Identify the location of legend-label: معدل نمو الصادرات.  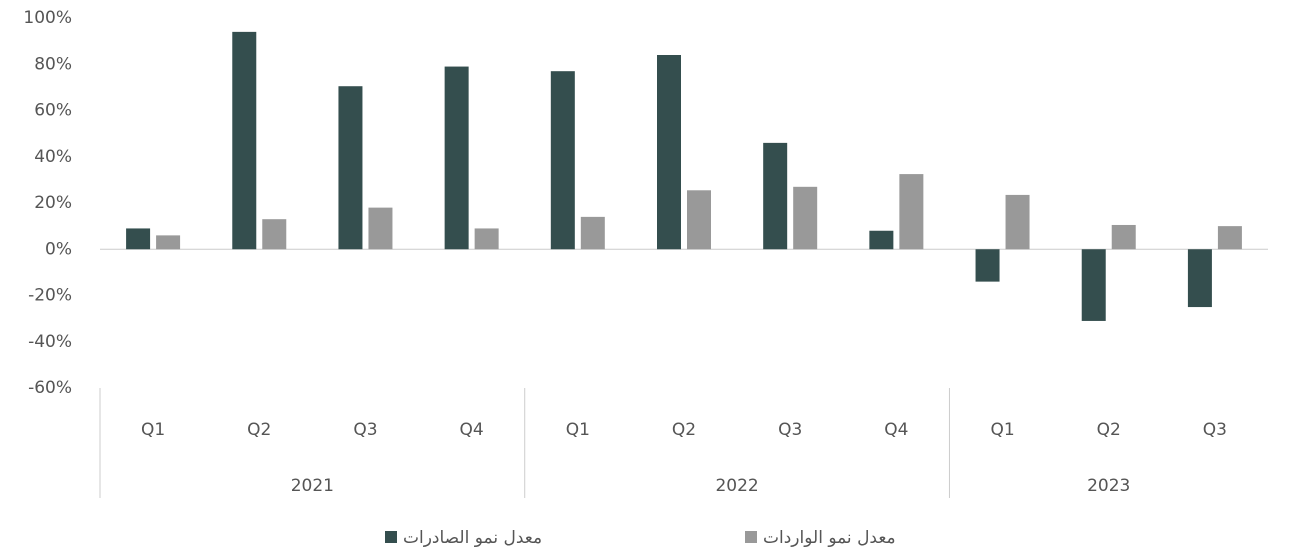
(472, 538).